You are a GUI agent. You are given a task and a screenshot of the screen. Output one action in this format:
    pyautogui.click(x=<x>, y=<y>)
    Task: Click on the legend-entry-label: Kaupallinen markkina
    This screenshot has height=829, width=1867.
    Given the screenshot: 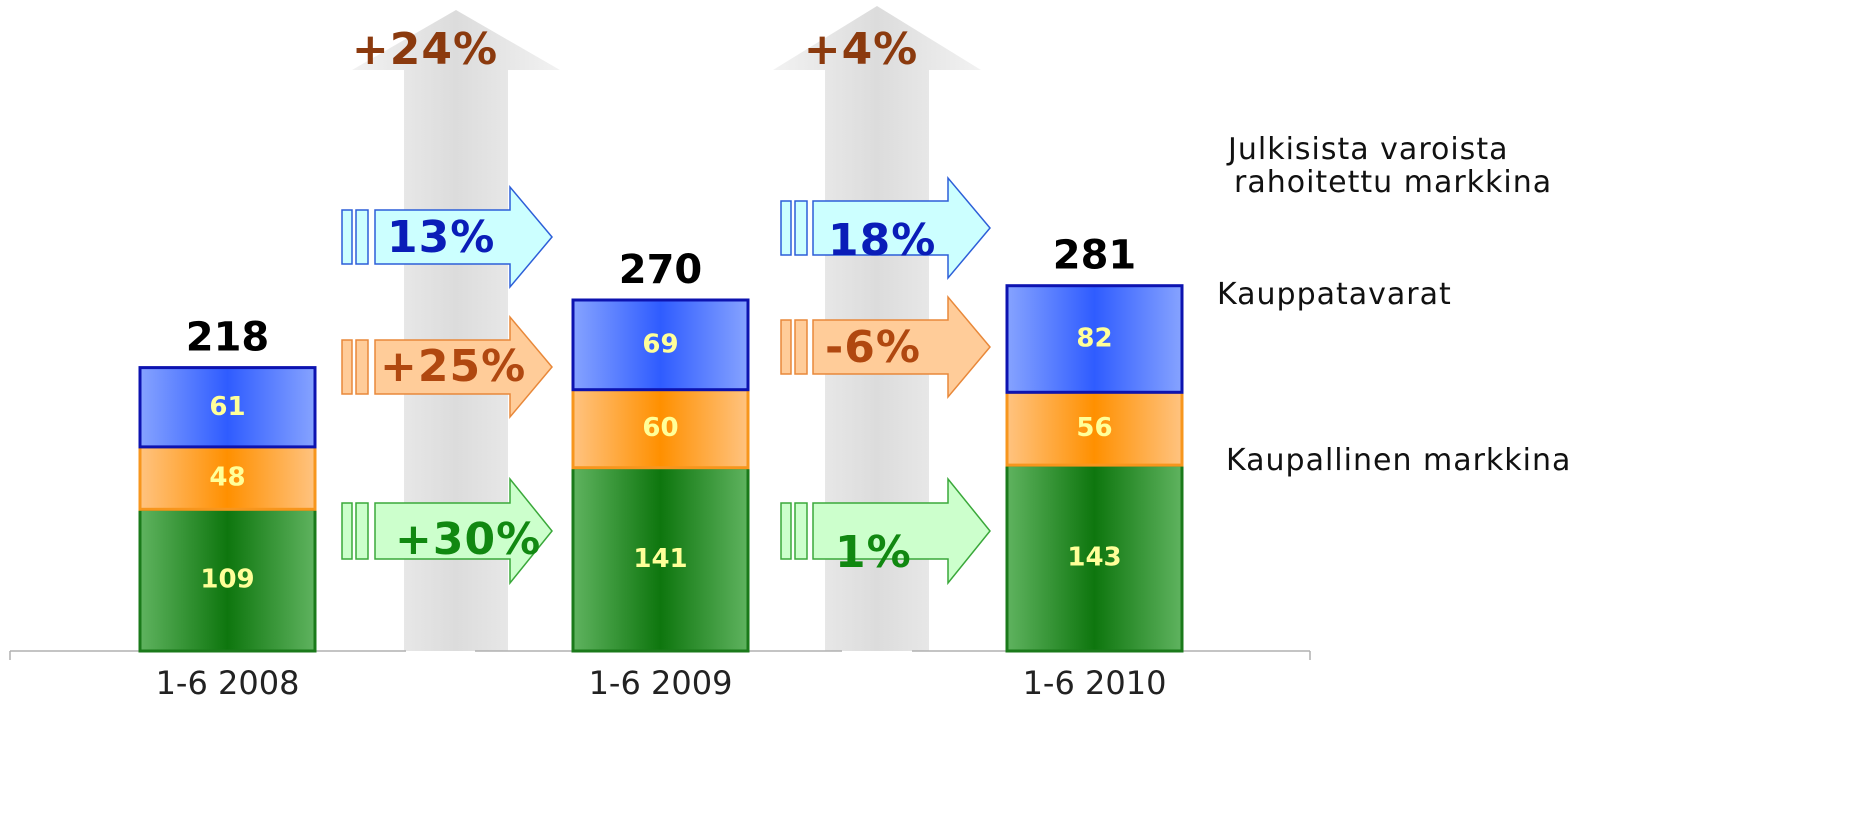 What is the action you would take?
    pyautogui.click(x=1398, y=460)
    